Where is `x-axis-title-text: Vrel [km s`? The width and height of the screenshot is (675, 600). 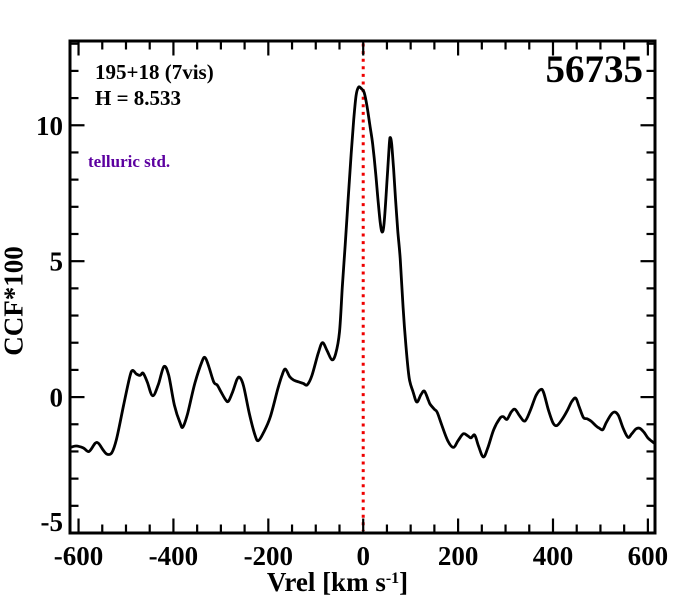
x-axis-title-text: Vrel [km s is located at coordinates (326, 582).